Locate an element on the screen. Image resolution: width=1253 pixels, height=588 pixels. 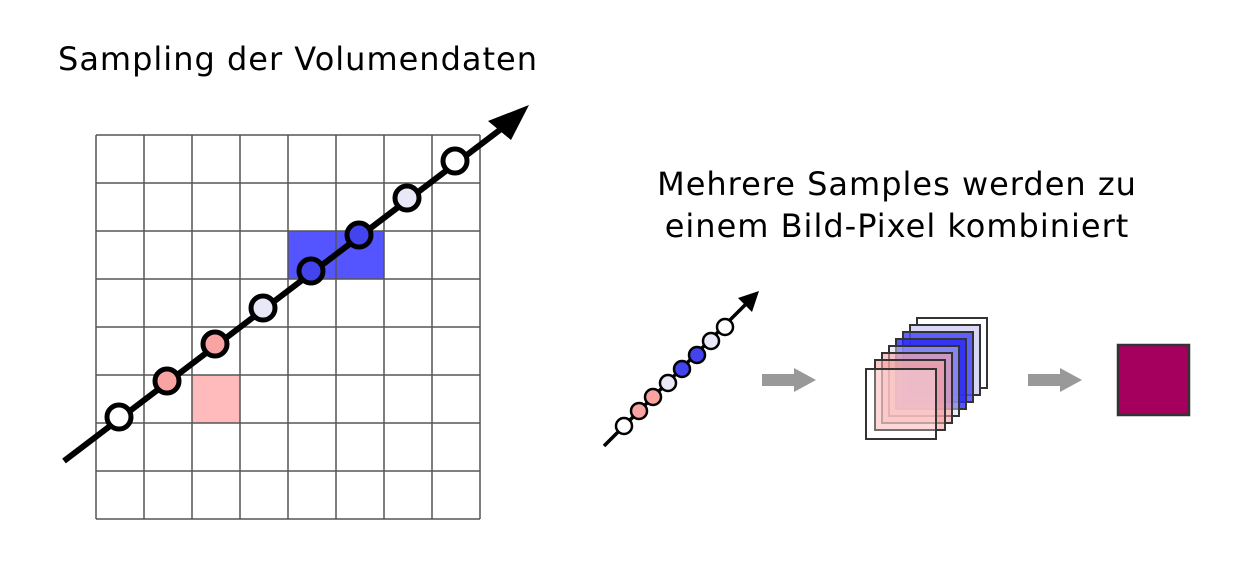
arrow-head-icon is located at coordinates (508, 122).